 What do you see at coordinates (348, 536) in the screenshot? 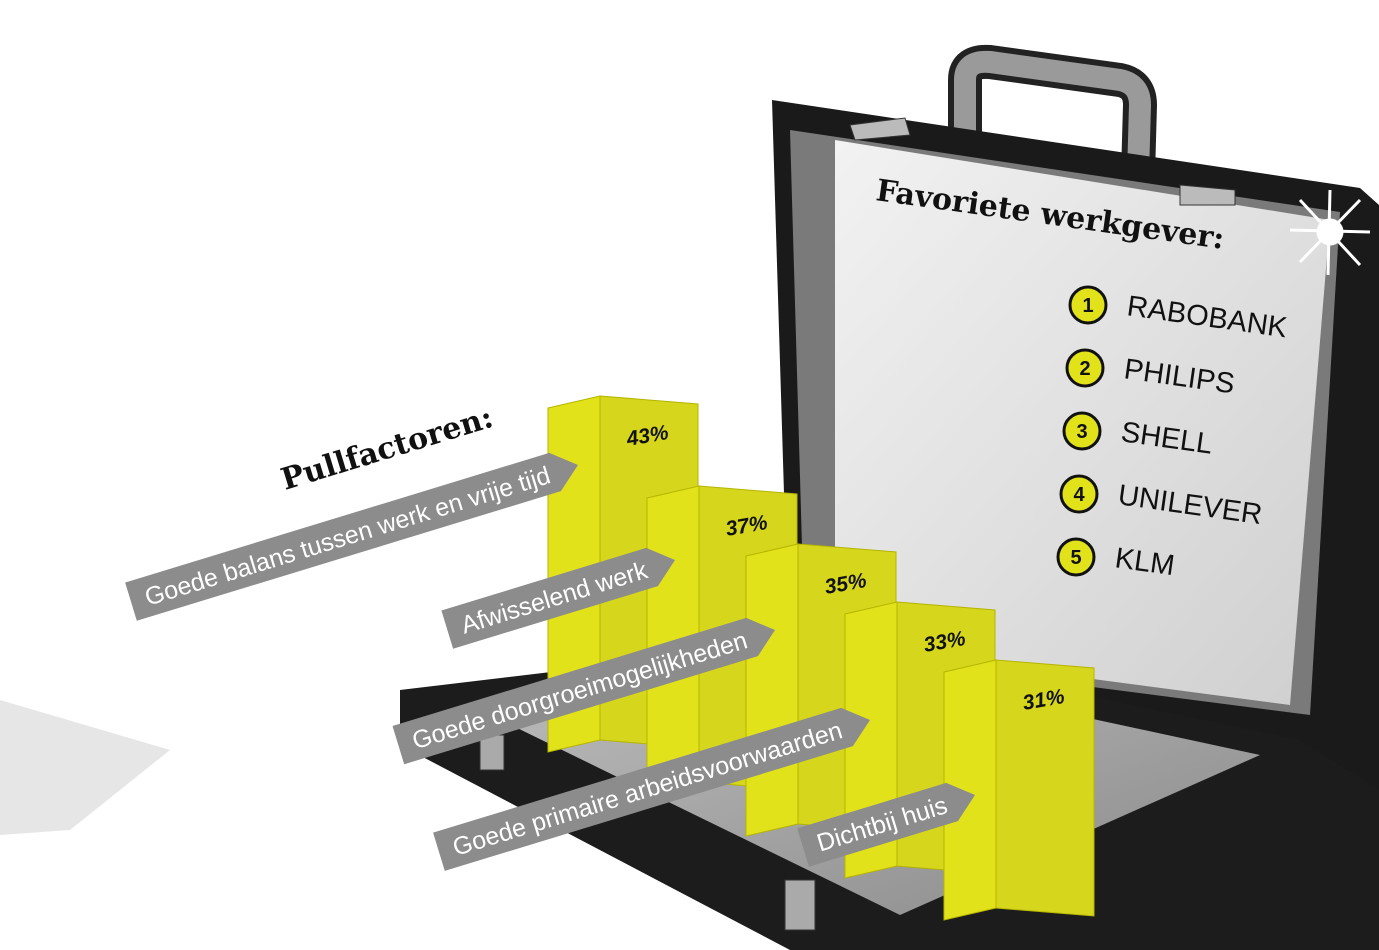
I see `category-label: Goede balans tussen werk en vrije tijd` at bounding box center [348, 536].